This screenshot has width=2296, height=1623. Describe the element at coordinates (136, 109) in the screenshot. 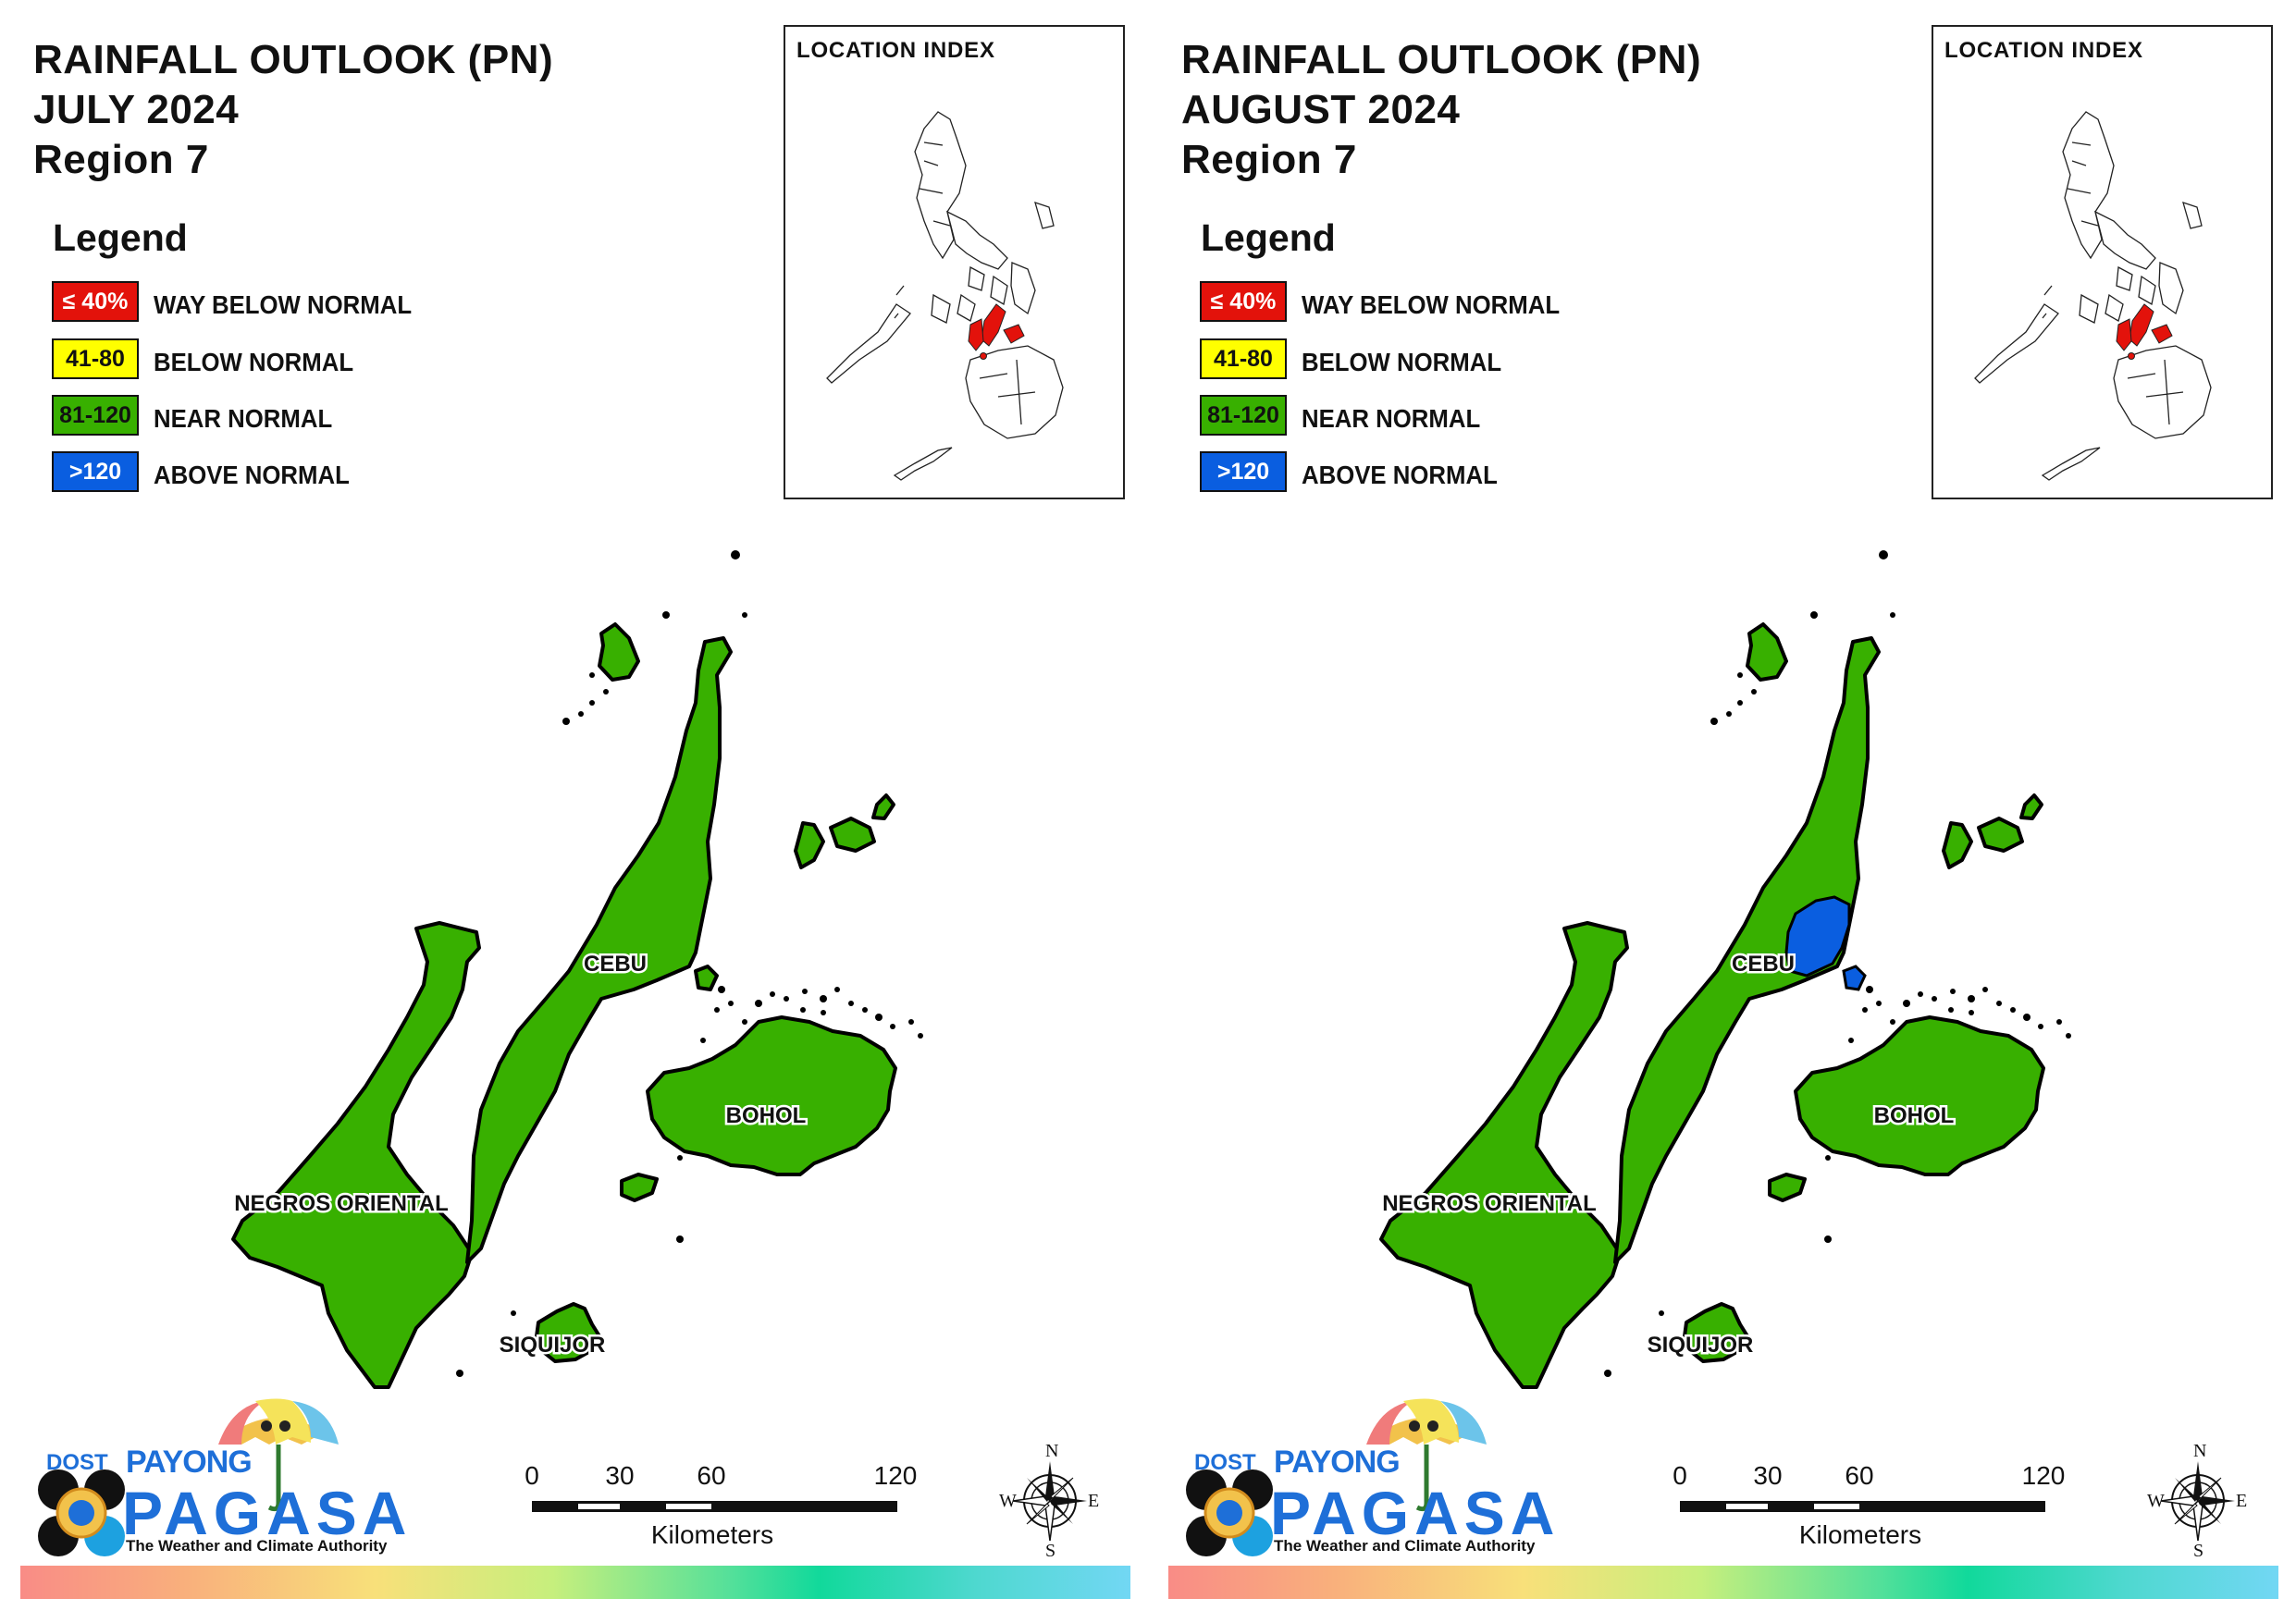

I see `title-month: JULY 2024` at that location.